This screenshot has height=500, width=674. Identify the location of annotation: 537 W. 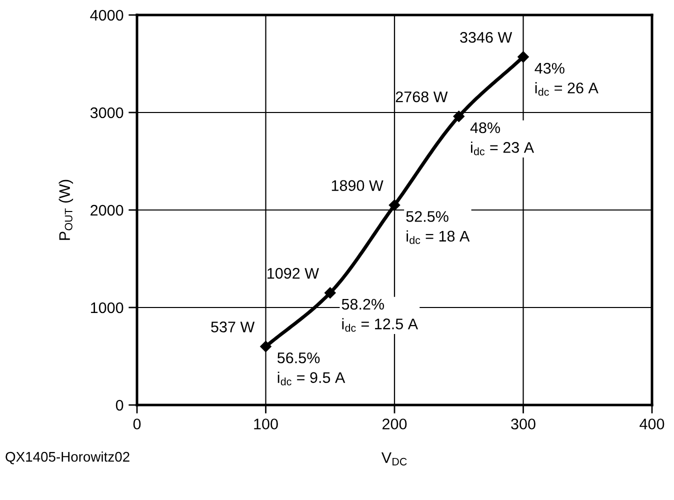
(233, 327).